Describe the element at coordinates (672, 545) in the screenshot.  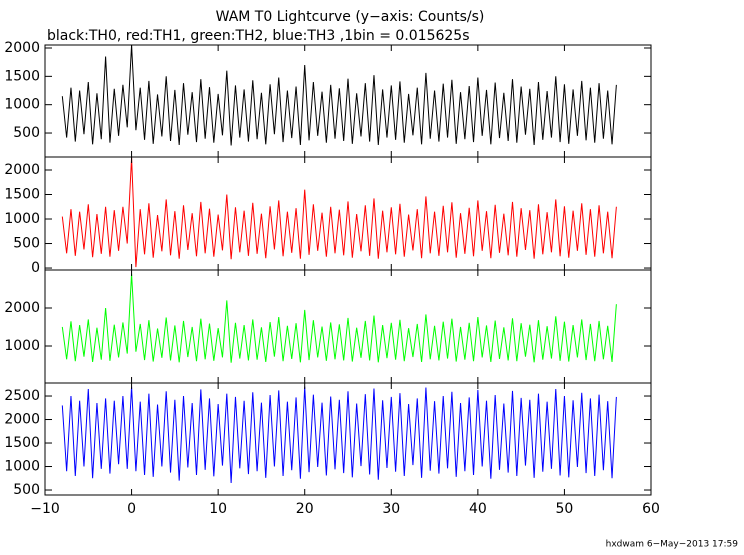
I see `footer: hxdwam 6−May−2013 17:59` at that location.